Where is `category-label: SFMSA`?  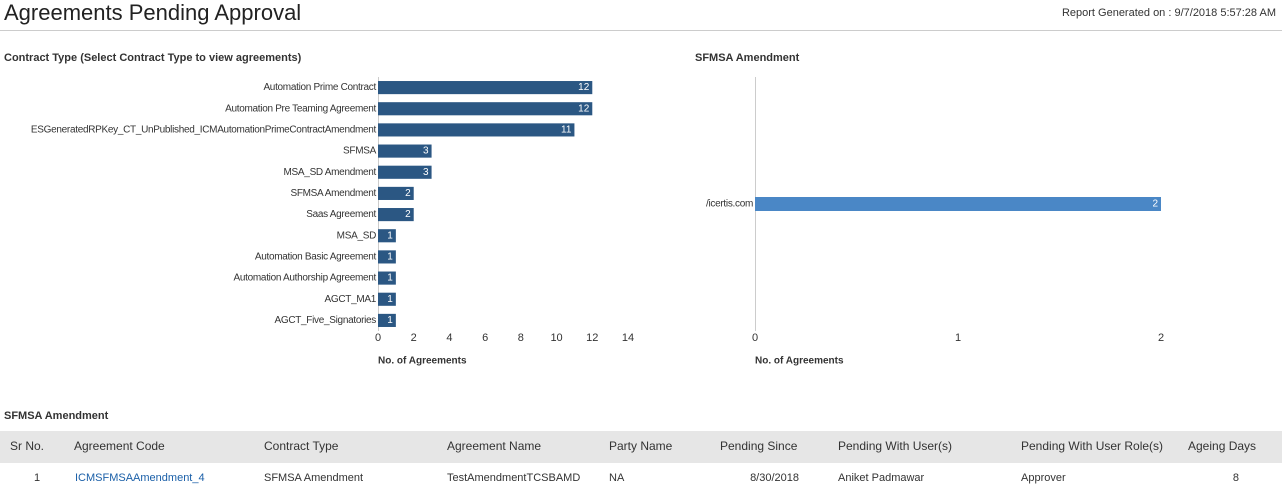
category-label: SFMSA is located at coordinates (360, 151).